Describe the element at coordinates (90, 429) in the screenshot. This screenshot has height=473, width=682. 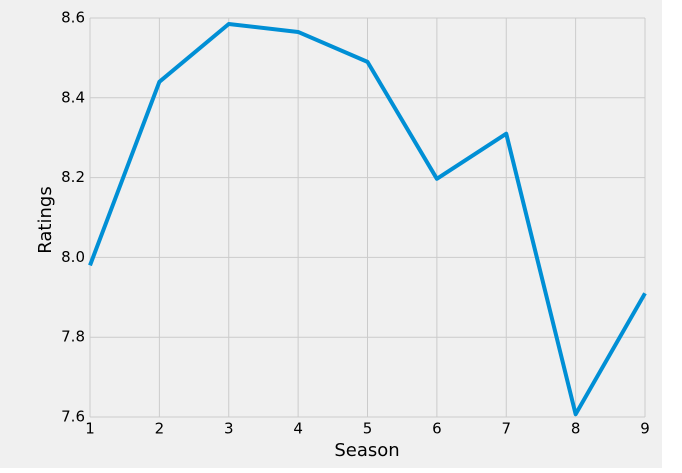
I see `x-tick-label: 1` at that location.